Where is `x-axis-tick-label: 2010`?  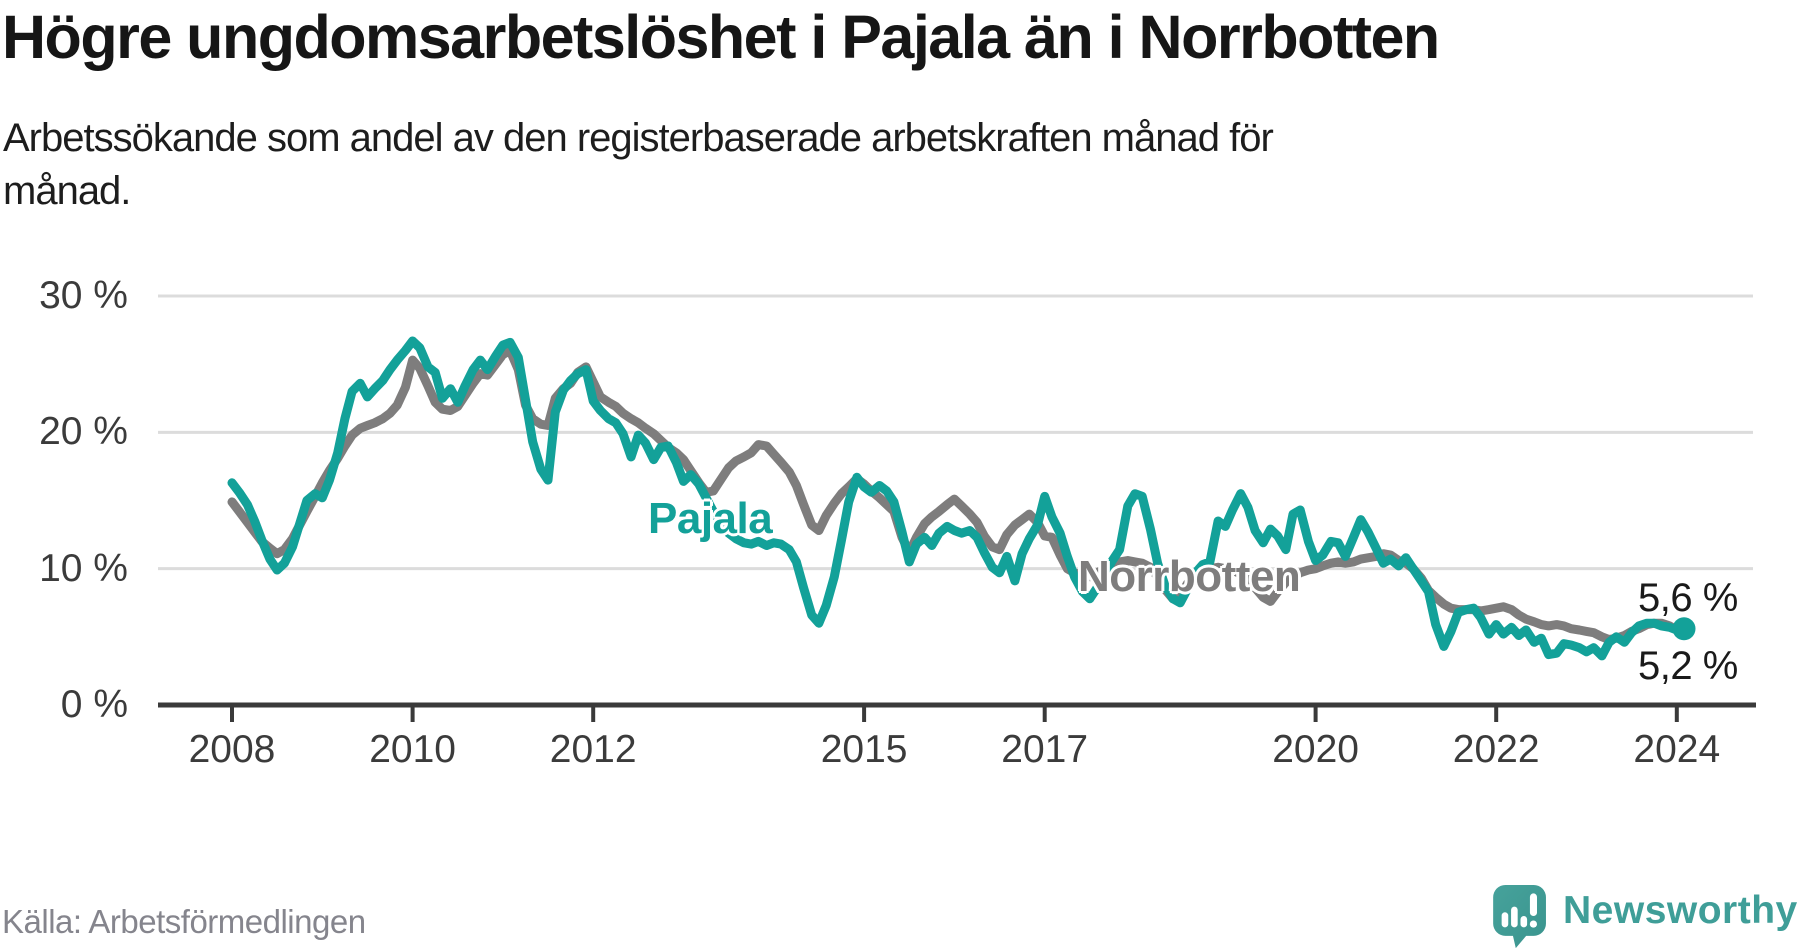 x-axis-tick-label: 2010 is located at coordinates (412, 749).